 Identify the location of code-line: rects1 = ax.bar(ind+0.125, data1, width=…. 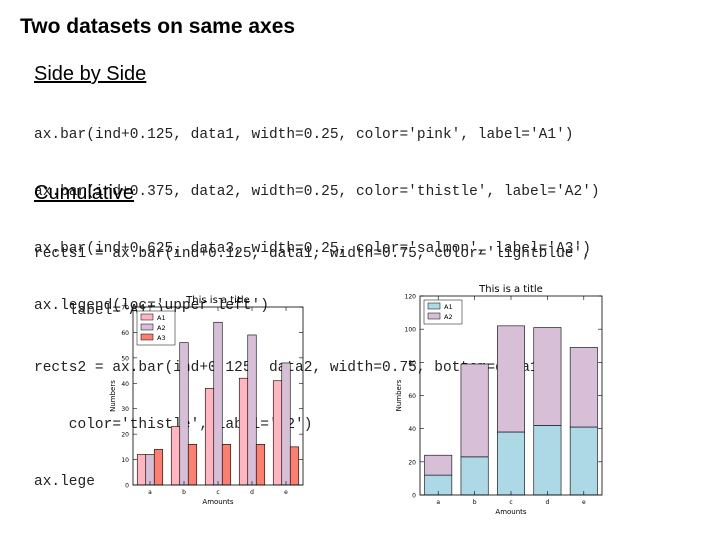
(312, 254).